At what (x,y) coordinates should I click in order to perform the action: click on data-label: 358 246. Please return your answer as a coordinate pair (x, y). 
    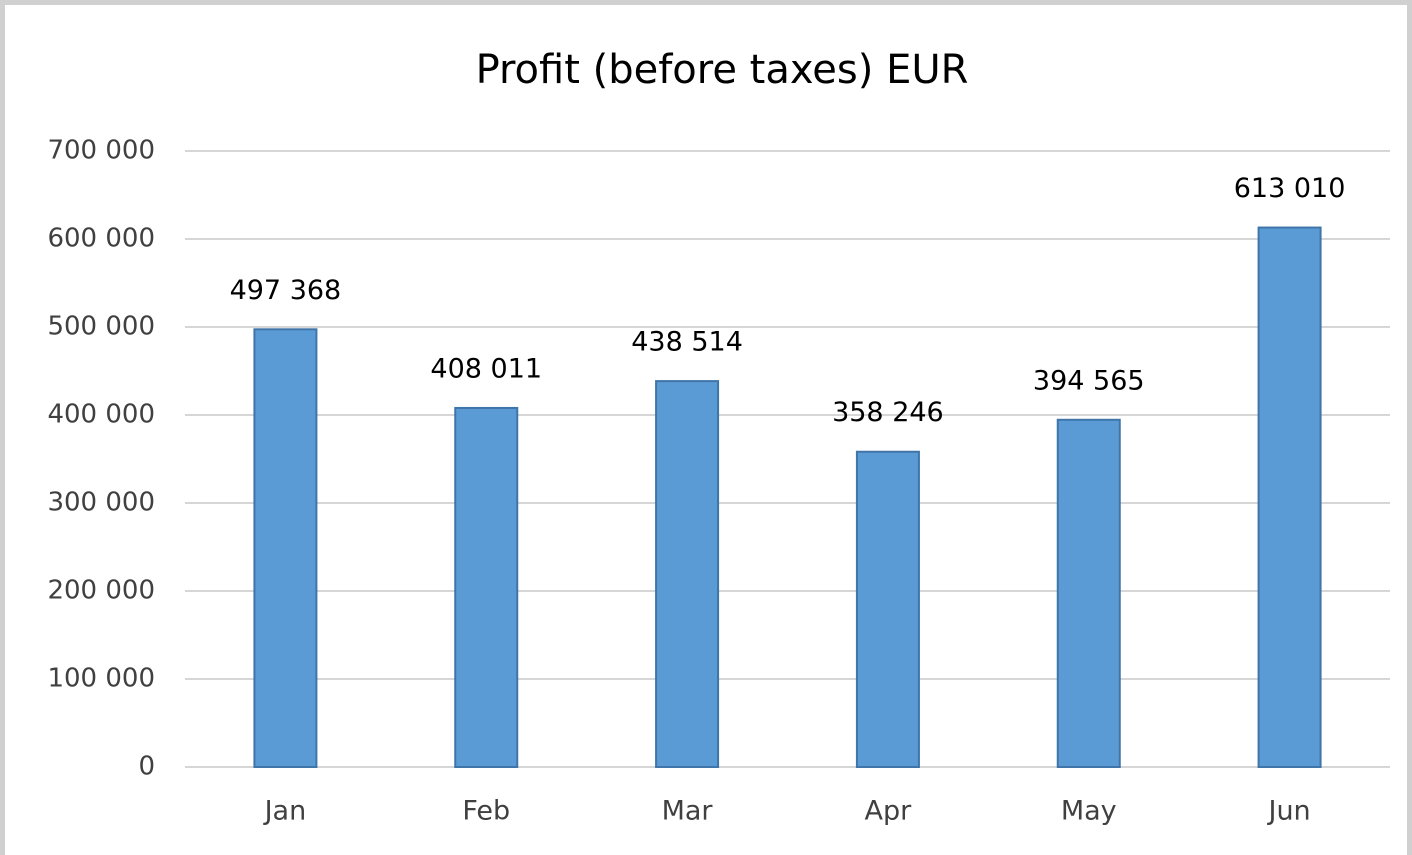
    Looking at the image, I should click on (888, 412).